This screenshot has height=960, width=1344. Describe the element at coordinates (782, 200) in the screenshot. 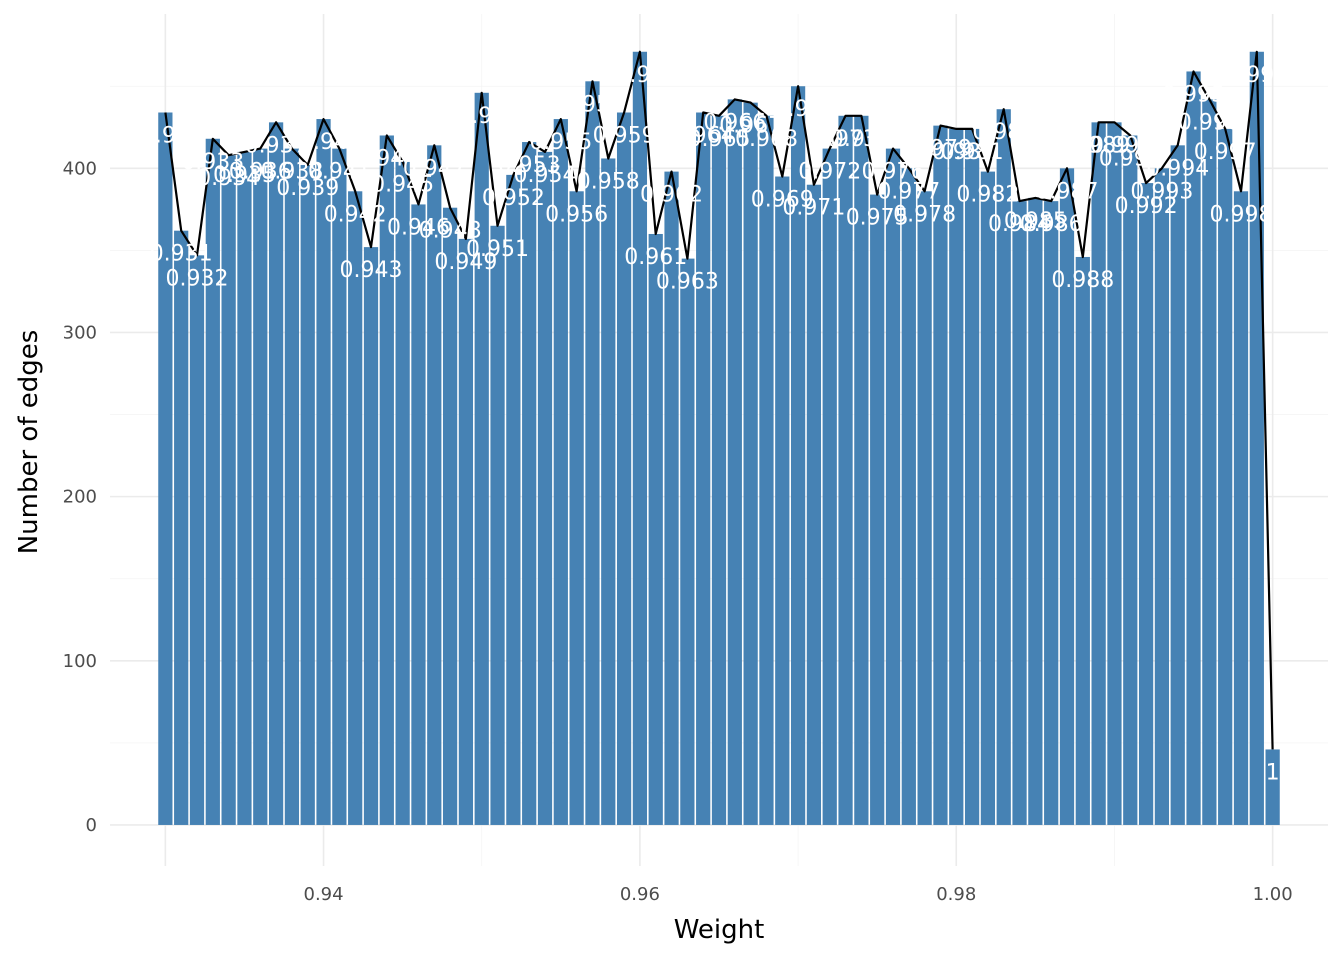

I see `bar-value-label: 0.969` at that location.